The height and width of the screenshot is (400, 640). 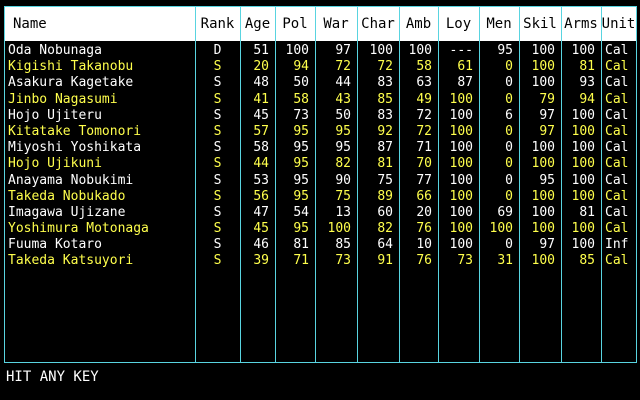 What do you see at coordinates (55, 164) in the screenshot?
I see `cell-name: Hojo Ujikuni` at bounding box center [55, 164].